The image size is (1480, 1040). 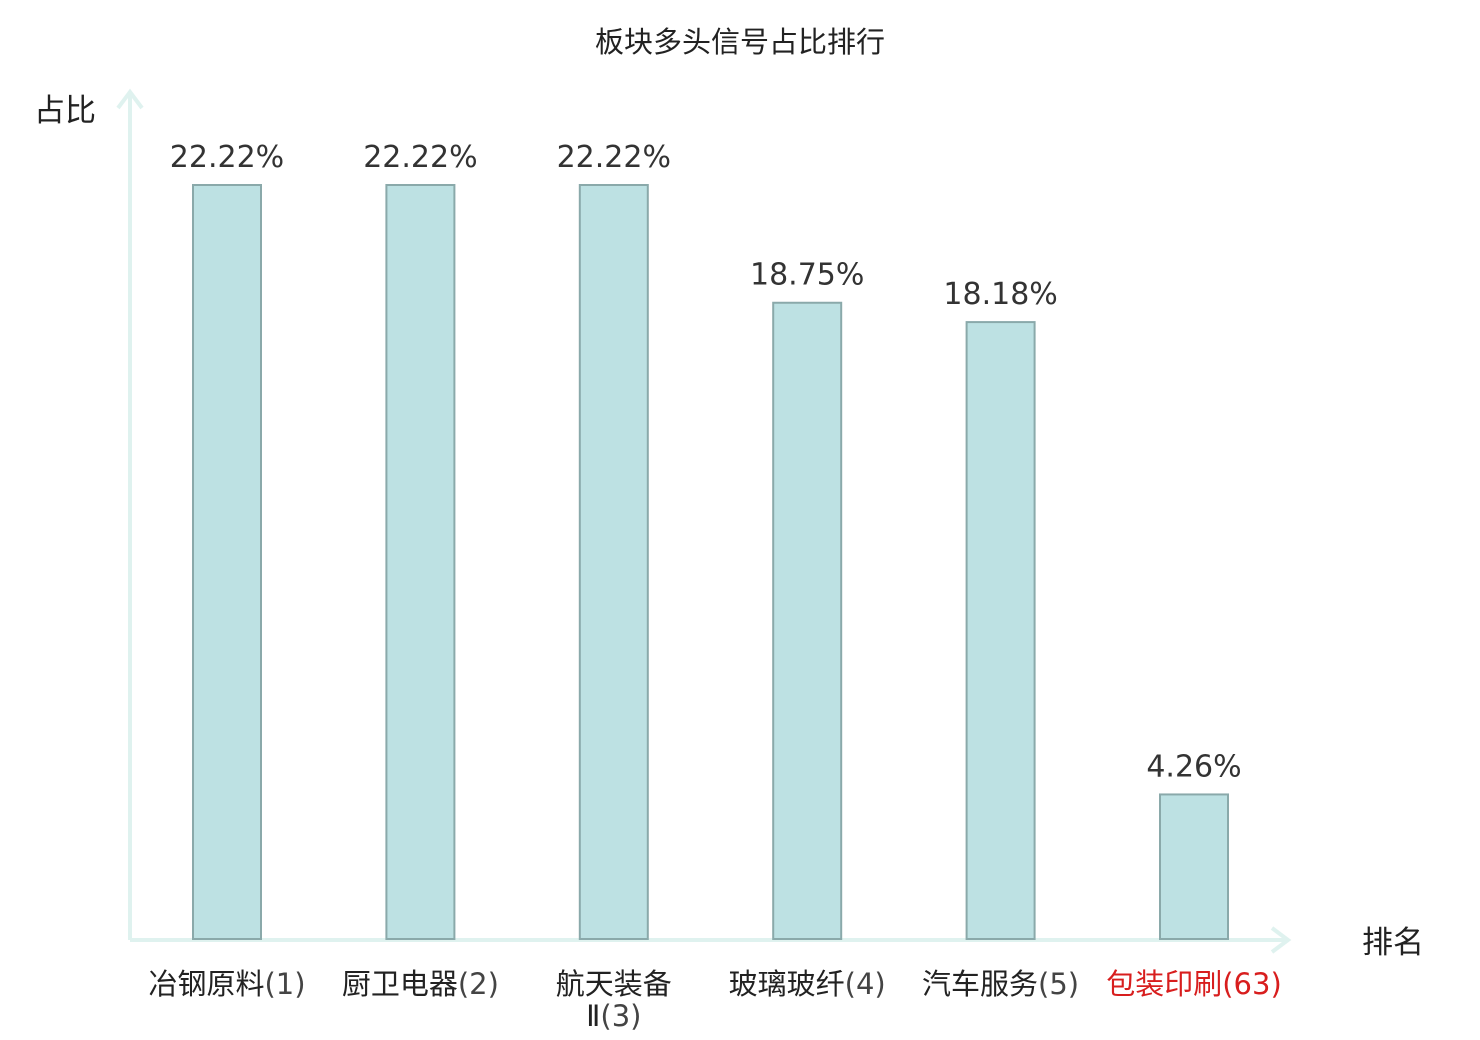 What do you see at coordinates (420, 984) in the screenshot?
I see `category-label: 厨卫电器(2)` at bounding box center [420, 984].